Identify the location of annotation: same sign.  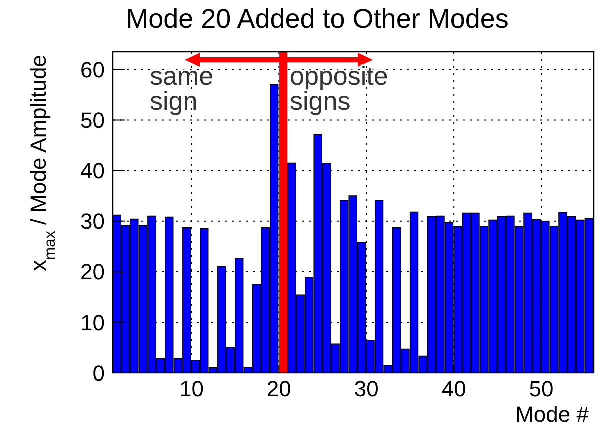
(182, 88).